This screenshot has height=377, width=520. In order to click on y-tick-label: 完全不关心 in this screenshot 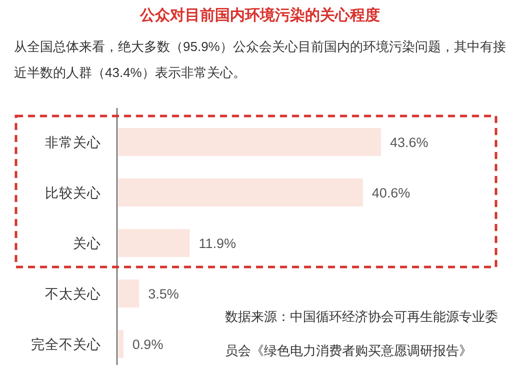, I will do `click(66, 344)`.